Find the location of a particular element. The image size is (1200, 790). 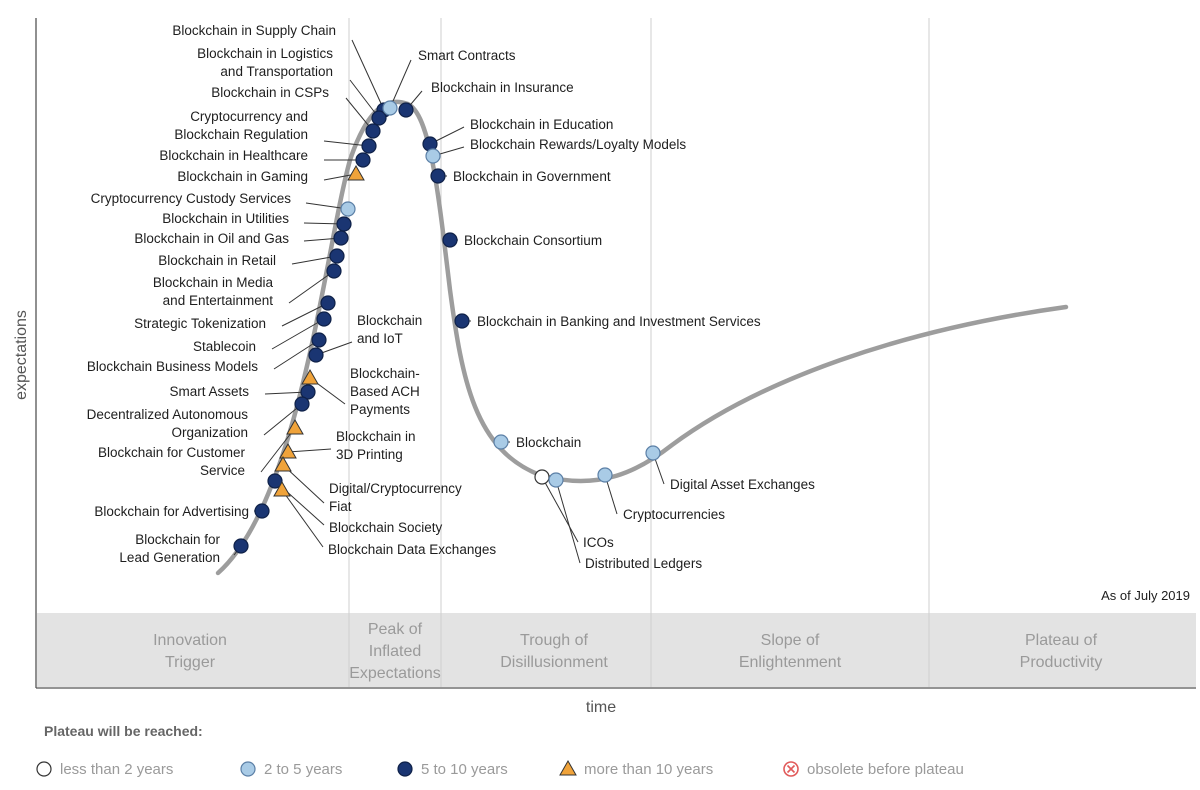

marker-blockchain-in-logistics-and-transportation is located at coordinates (379, 118).